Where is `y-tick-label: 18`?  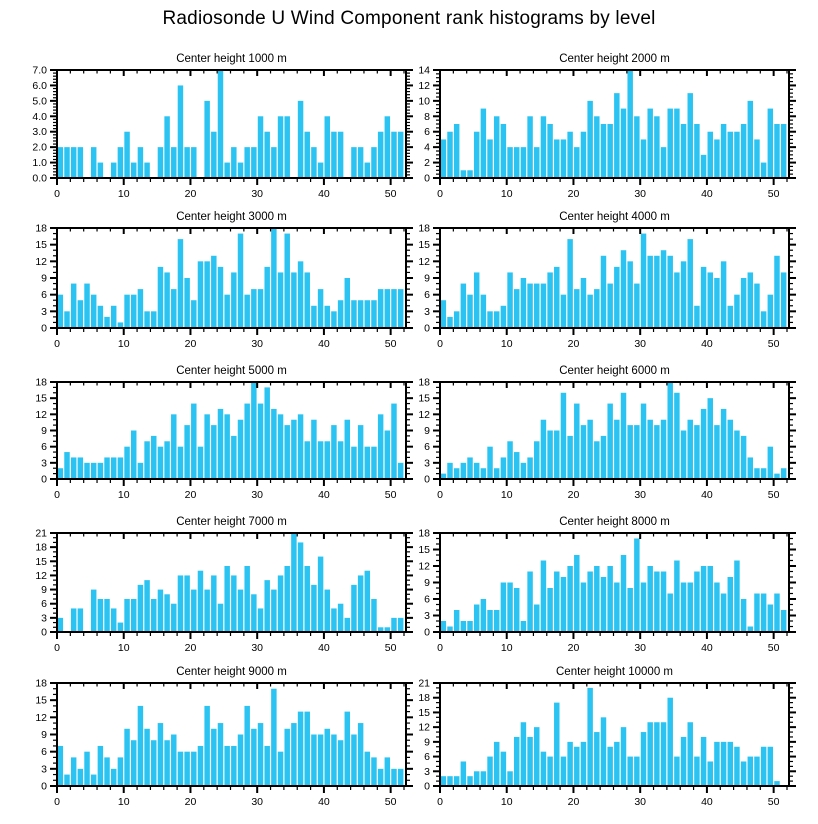 y-tick-label: 18 is located at coordinates (424, 534).